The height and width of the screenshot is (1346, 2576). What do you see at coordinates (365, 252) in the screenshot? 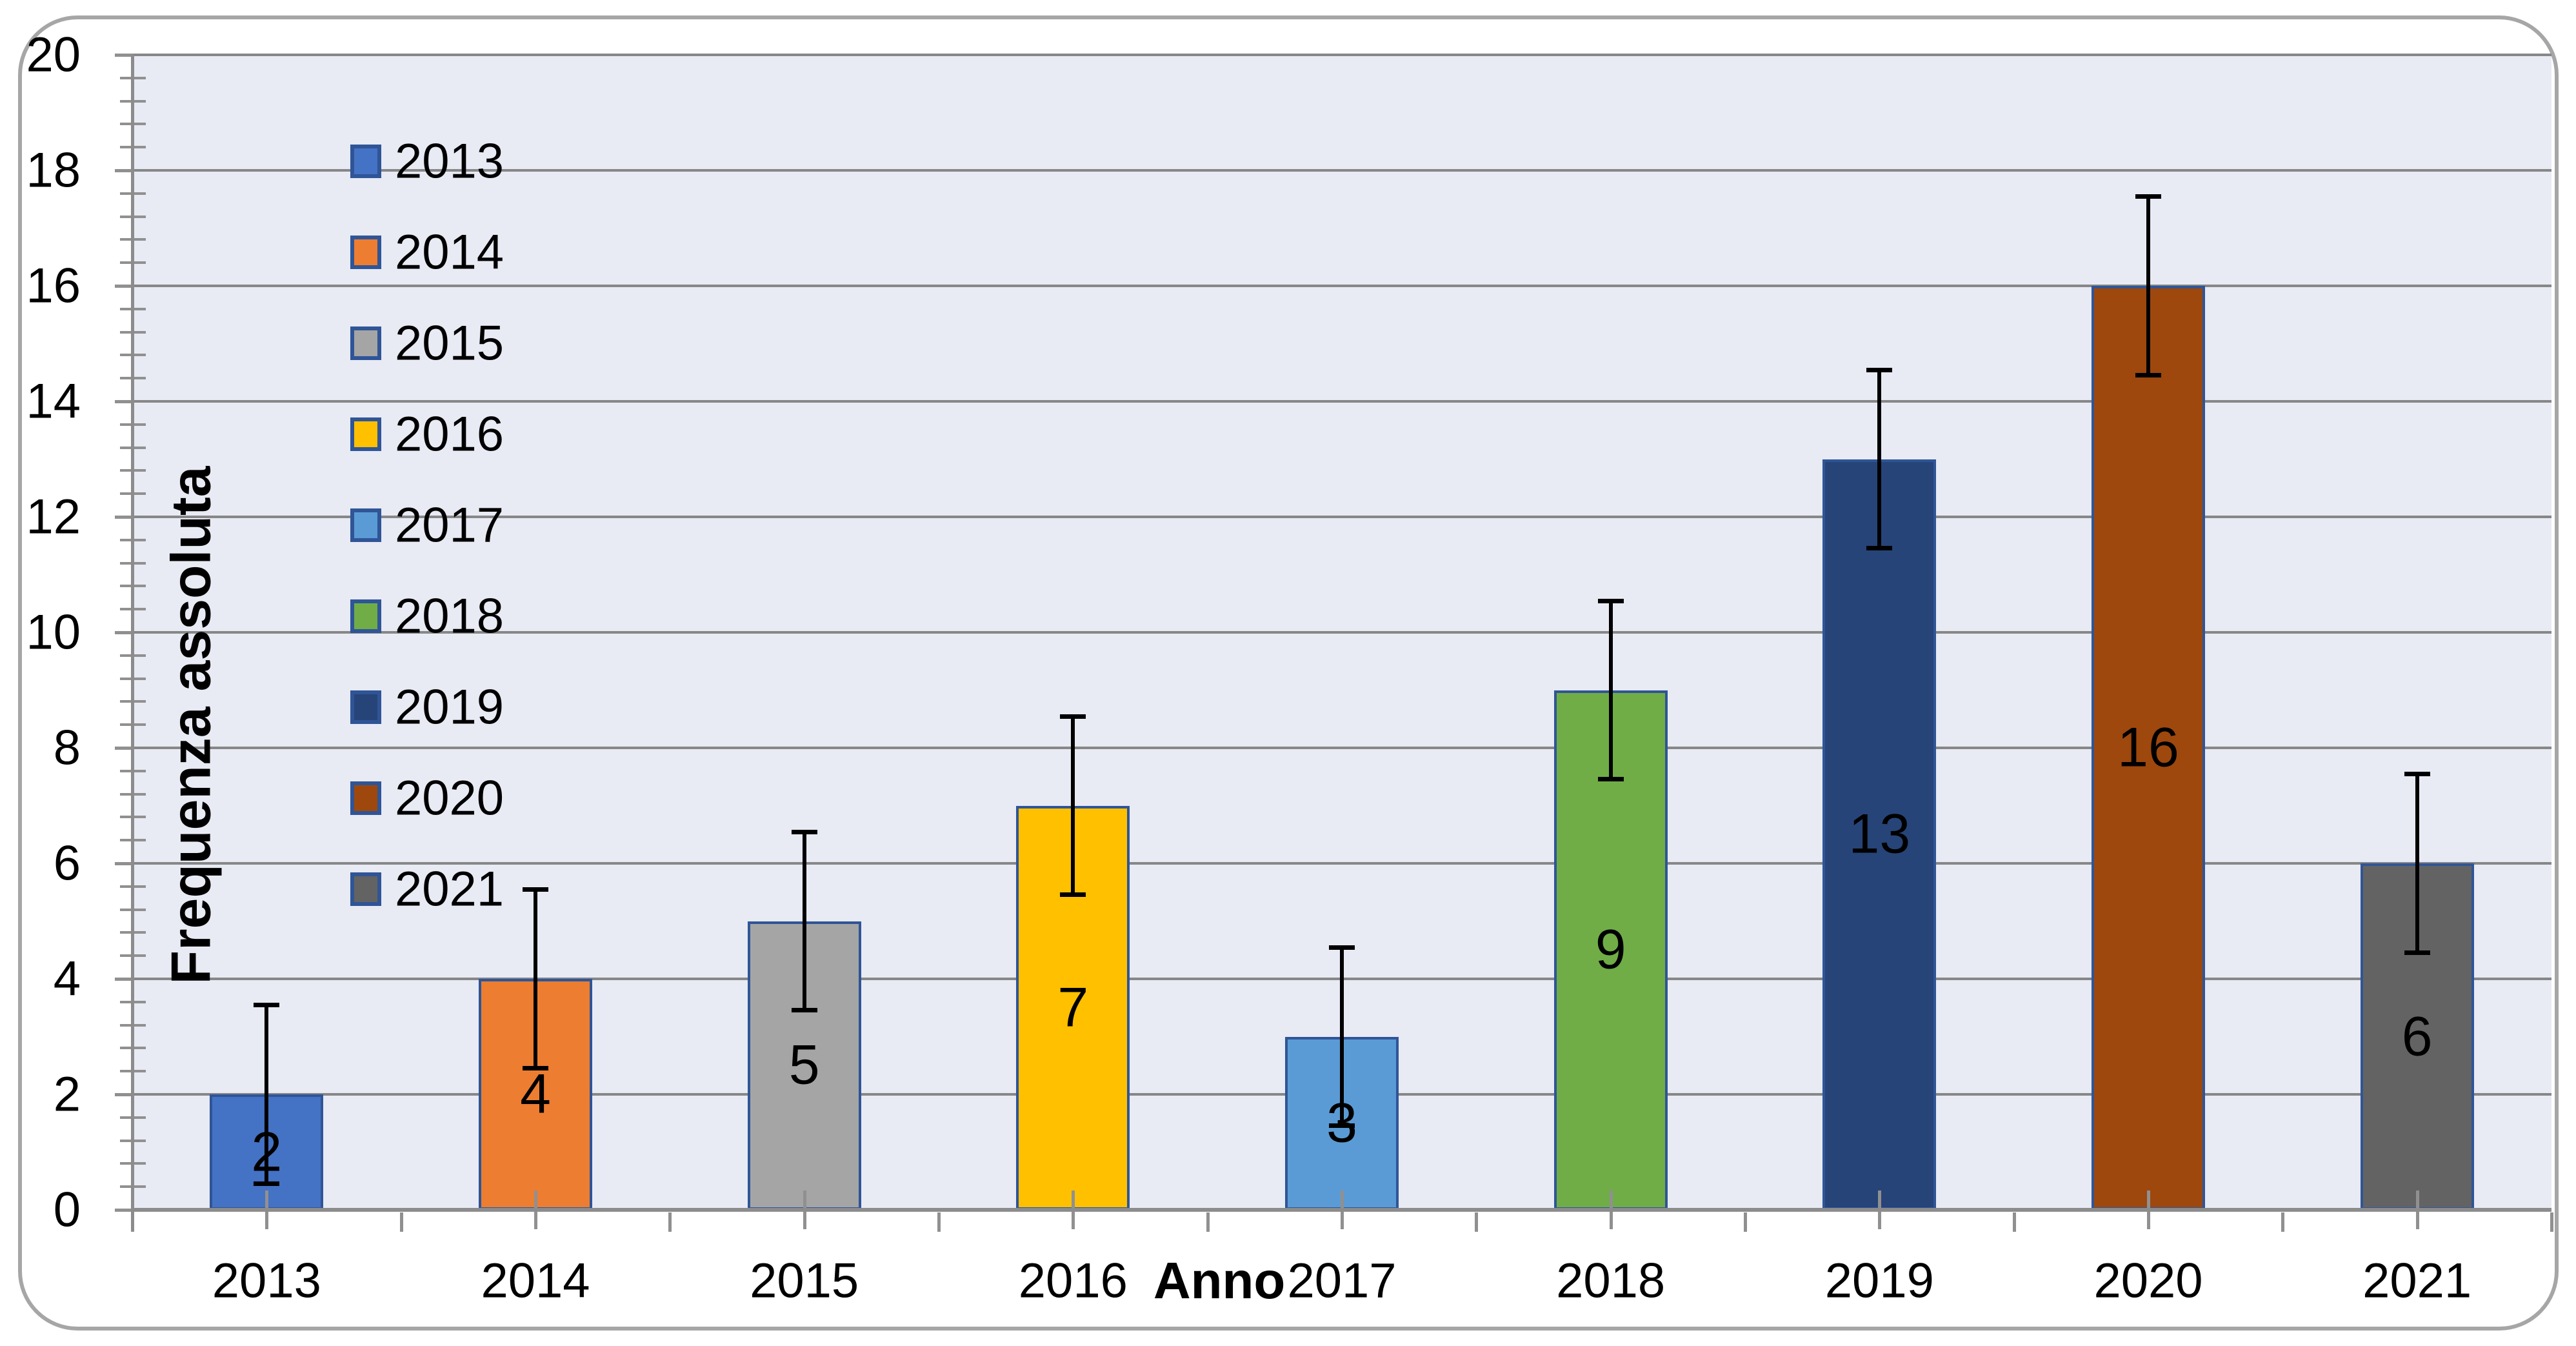
I see `legend-swatch-2014` at bounding box center [365, 252].